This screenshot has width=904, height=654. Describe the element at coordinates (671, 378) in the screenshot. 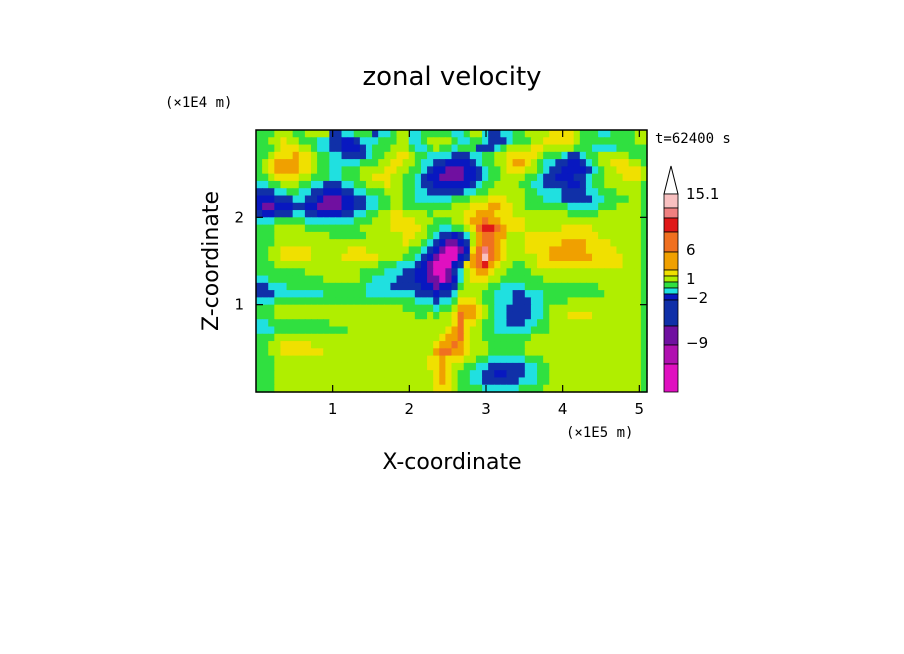

I see `colorbar-segment` at that location.